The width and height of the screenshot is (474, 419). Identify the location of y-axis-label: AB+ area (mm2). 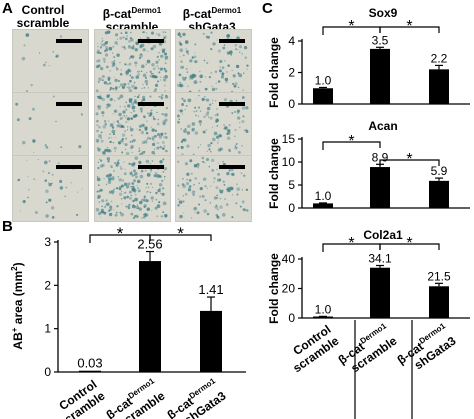
(17, 305).